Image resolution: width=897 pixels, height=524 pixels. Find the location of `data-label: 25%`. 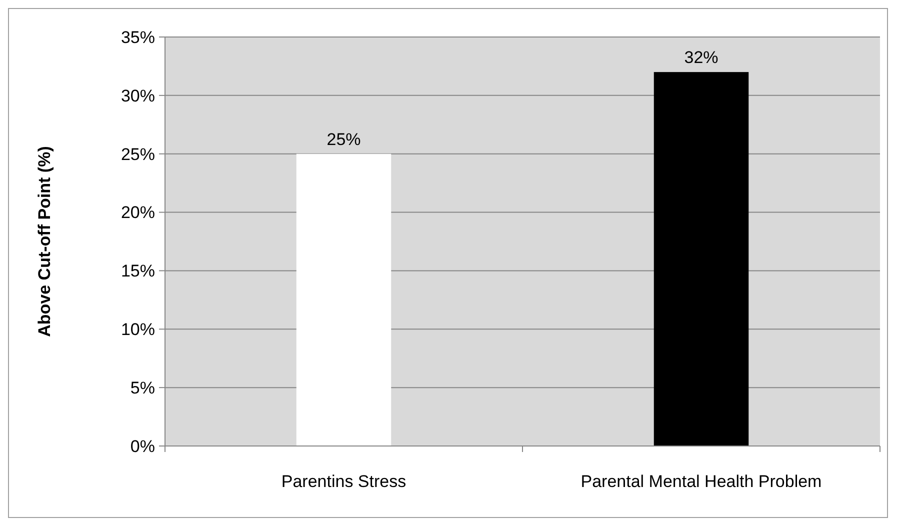

data-label: 25% is located at coordinates (343, 139).